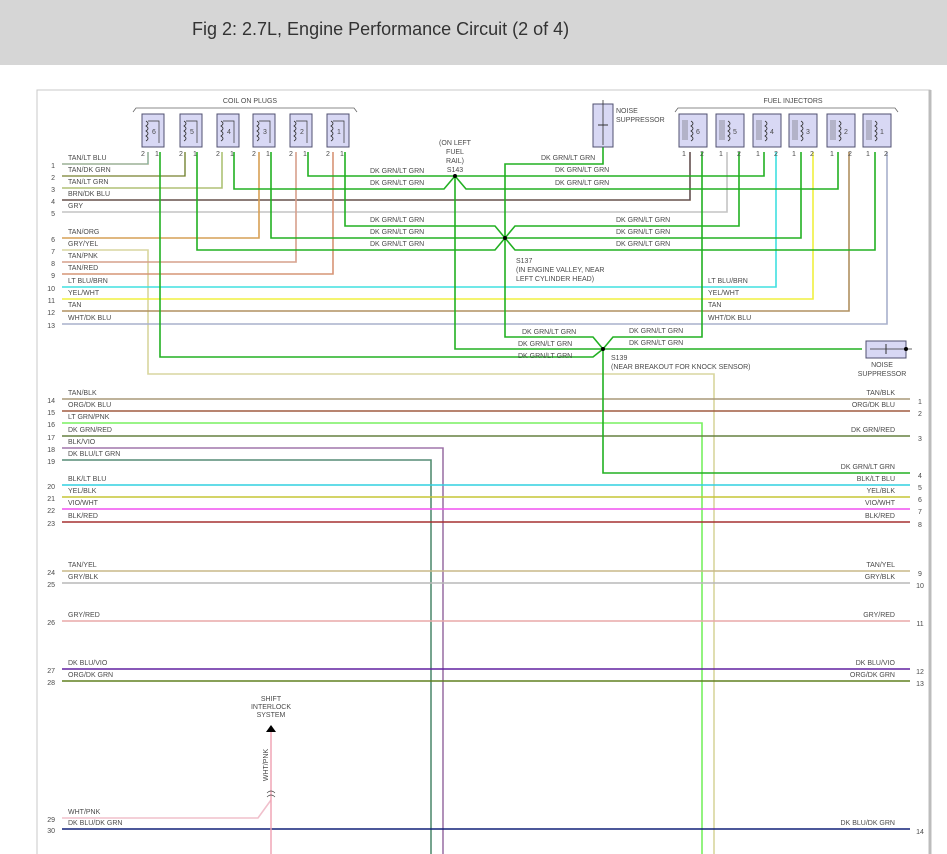 This screenshot has width=947, height=854. What do you see at coordinates (89, 318) in the screenshot?
I see `left-wire-label: WHT/DK BLU` at bounding box center [89, 318].